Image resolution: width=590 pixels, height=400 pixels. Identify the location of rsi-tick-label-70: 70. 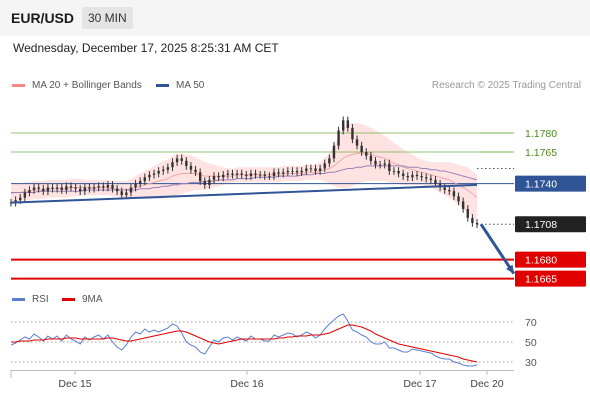
(531, 323).